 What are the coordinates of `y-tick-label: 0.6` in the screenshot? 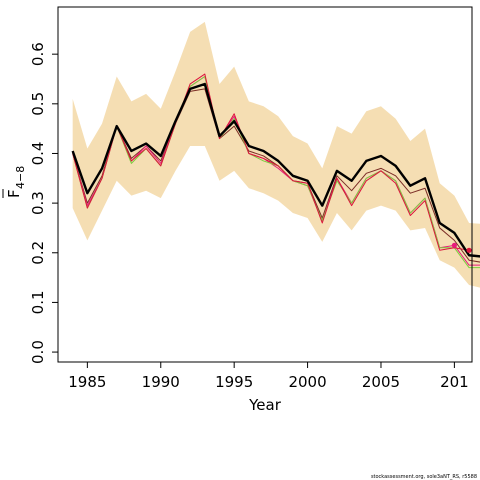 It's located at (38, 54).